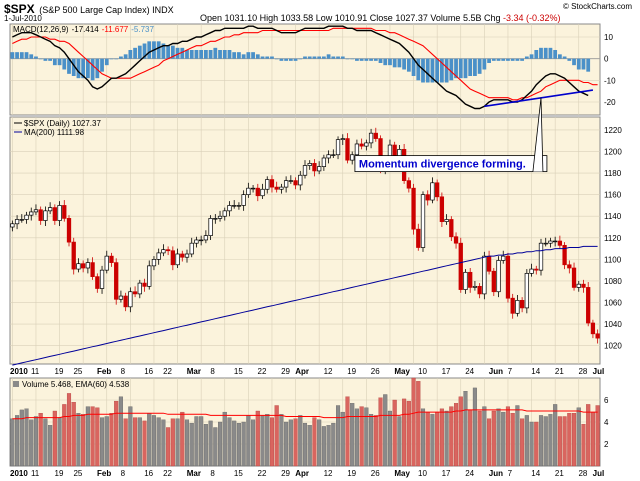 This screenshot has width=640, height=481. I want to click on volume-legend: Volume 5.468, EMA(60) 4.538, so click(76, 384).